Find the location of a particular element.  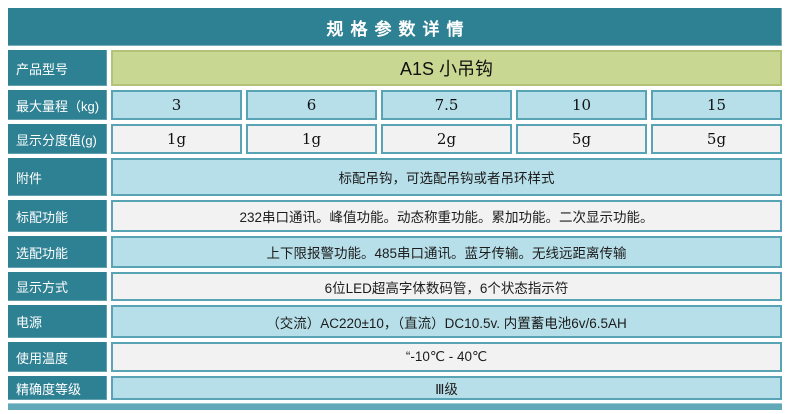

spec-cell: “-10℃ - 40℃ is located at coordinates (446, 357).